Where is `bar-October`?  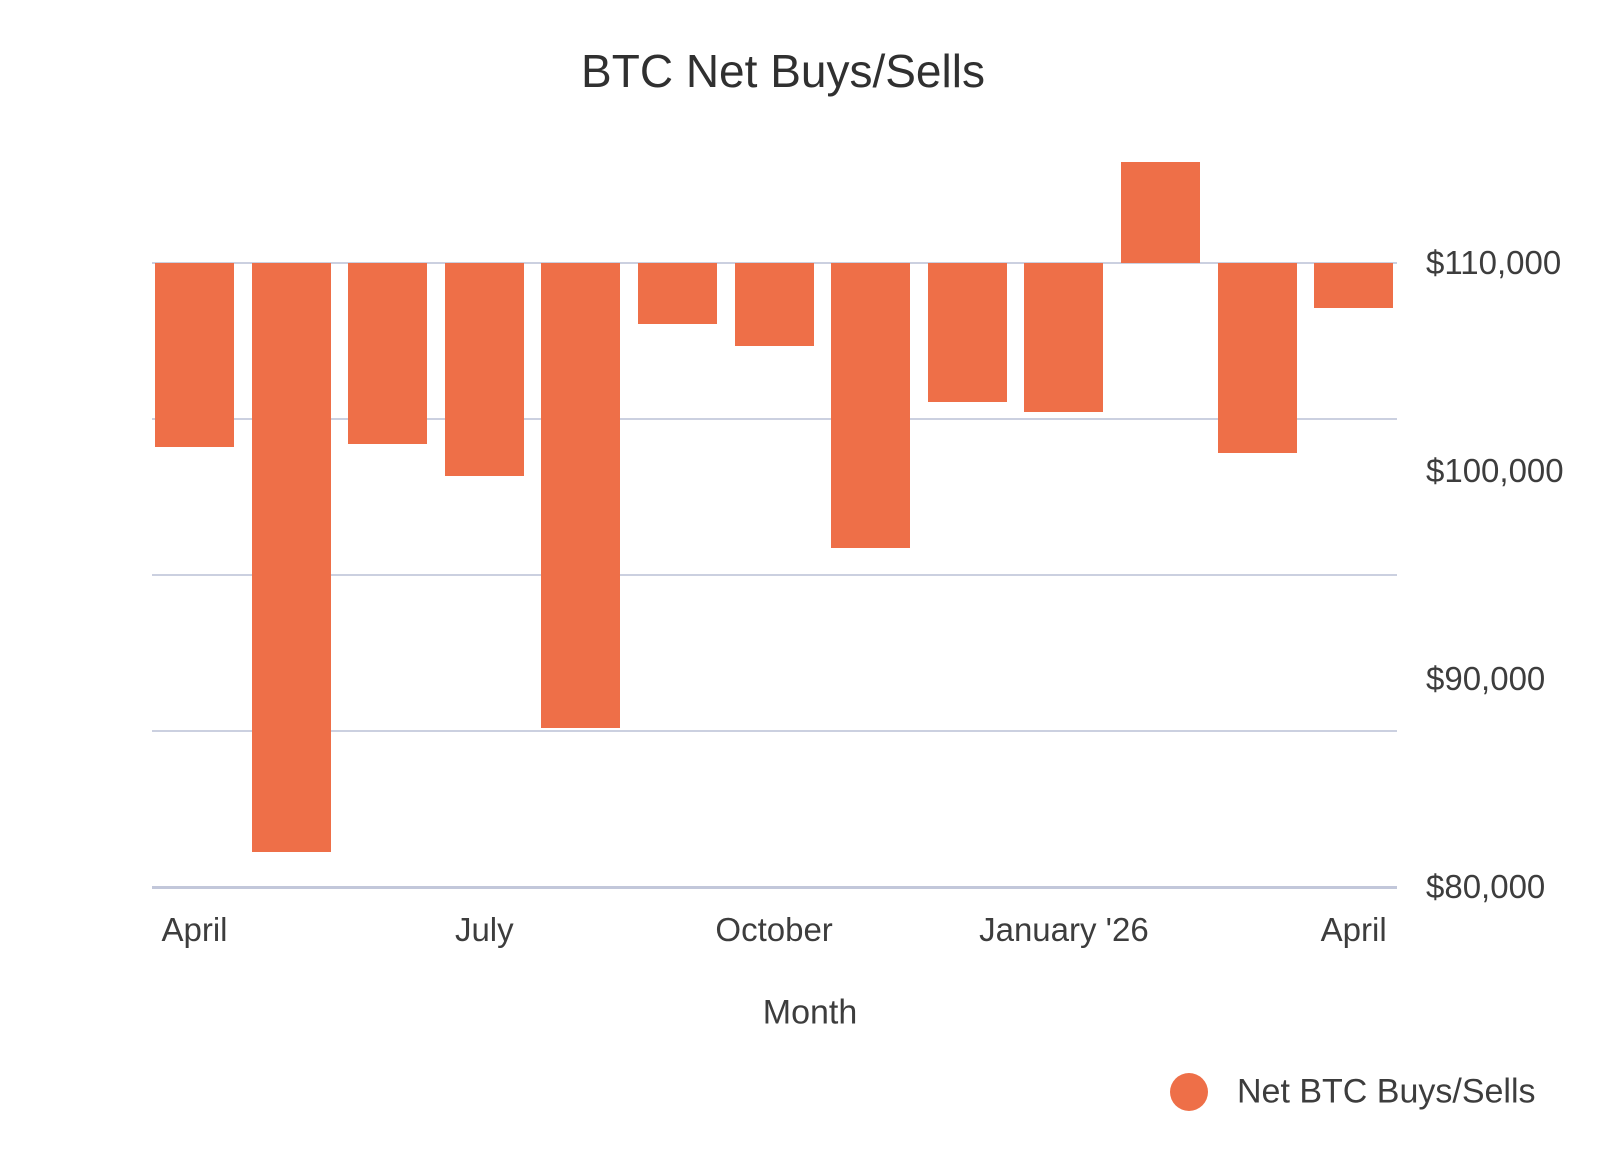
bar-October is located at coordinates (774, 305).